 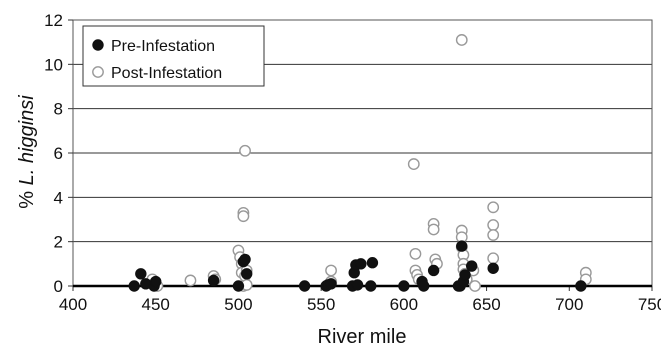 I want to click on y-tick-label: 6, so click(x=58, y=153).